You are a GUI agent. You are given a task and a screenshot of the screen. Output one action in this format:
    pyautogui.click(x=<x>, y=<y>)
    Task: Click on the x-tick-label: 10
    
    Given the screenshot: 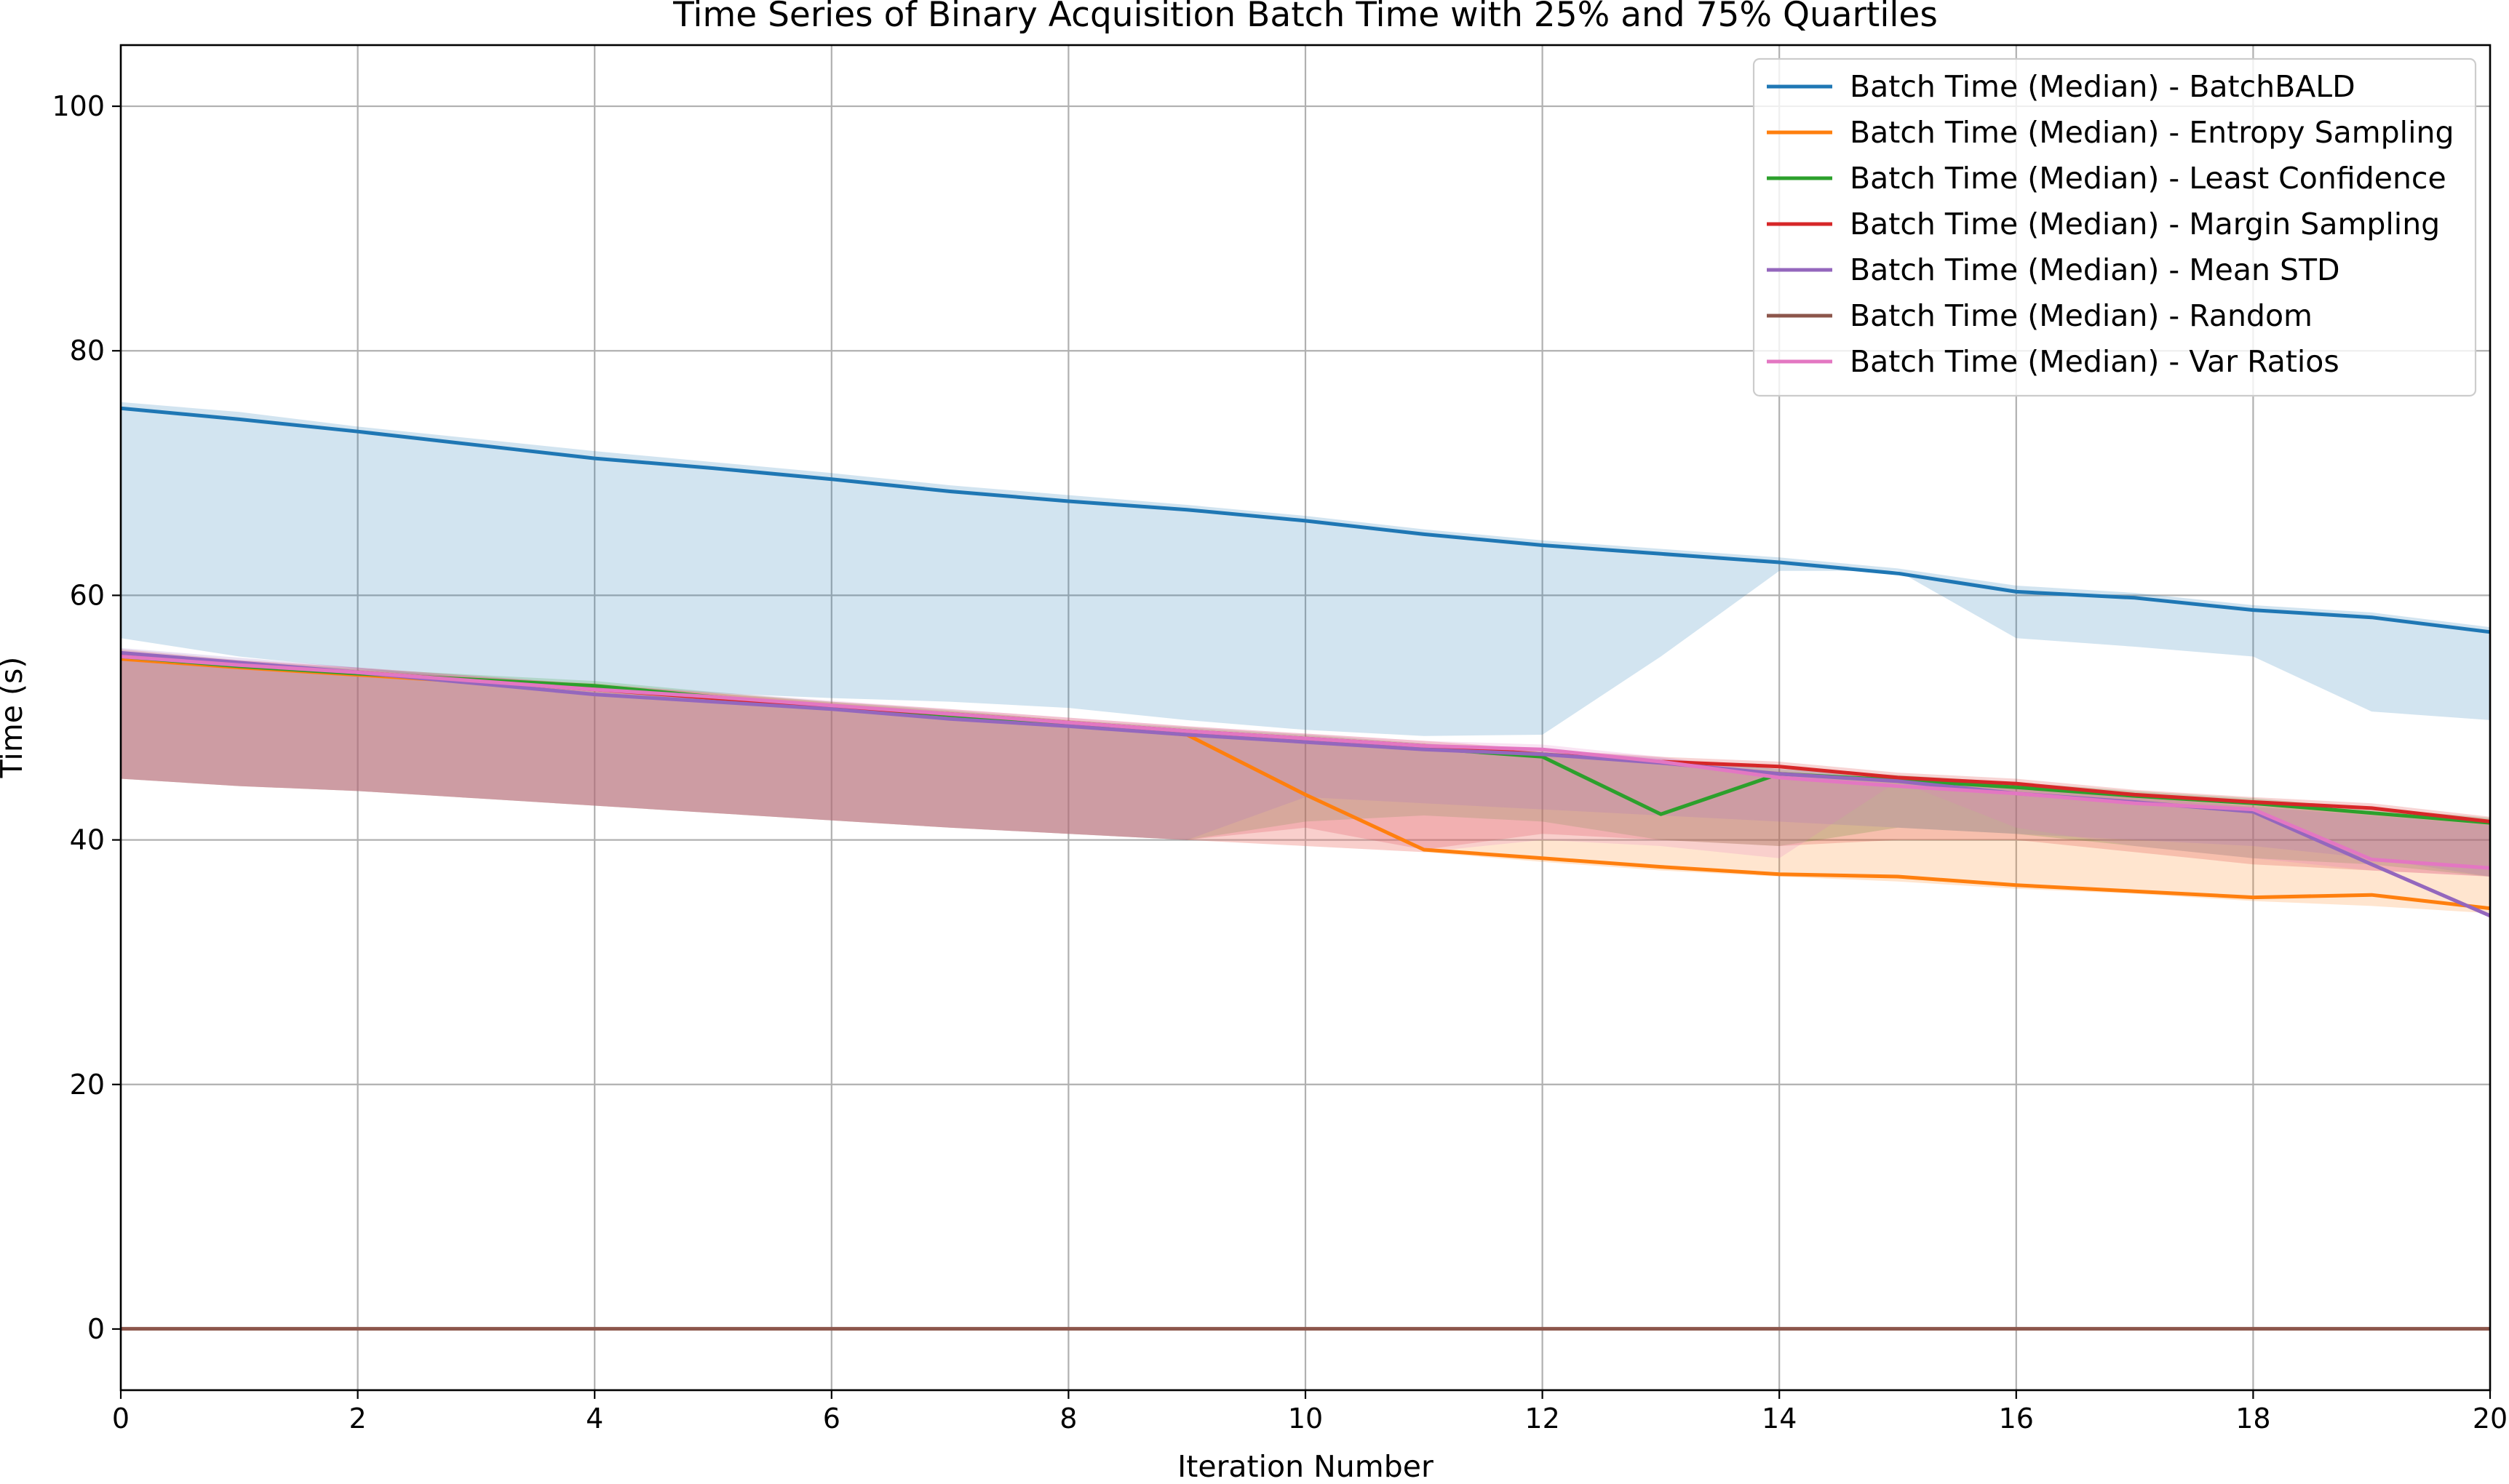 What is the action you would take?
    pyautogui.click(x=1305, y=1419)
    